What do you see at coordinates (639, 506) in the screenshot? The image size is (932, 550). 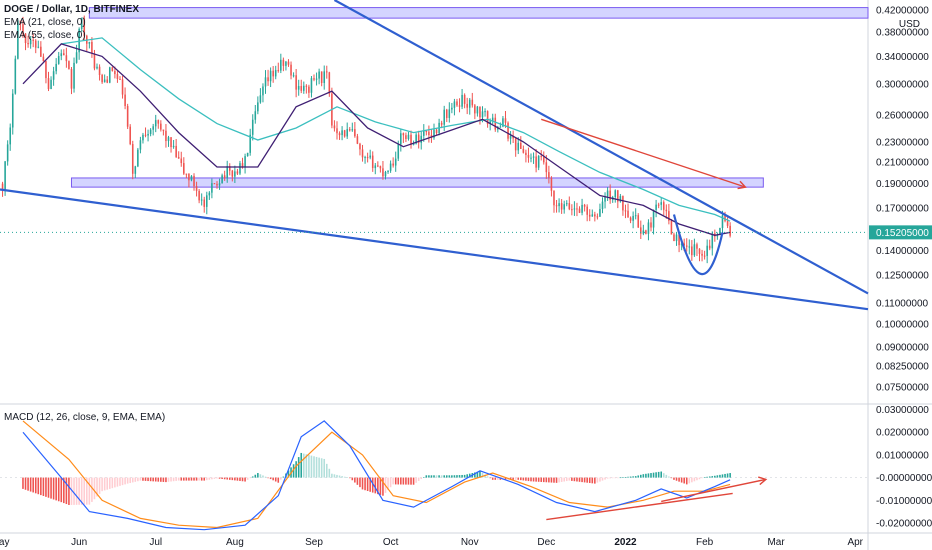 I see `macd-trendline` at bounding box center [639, 506].